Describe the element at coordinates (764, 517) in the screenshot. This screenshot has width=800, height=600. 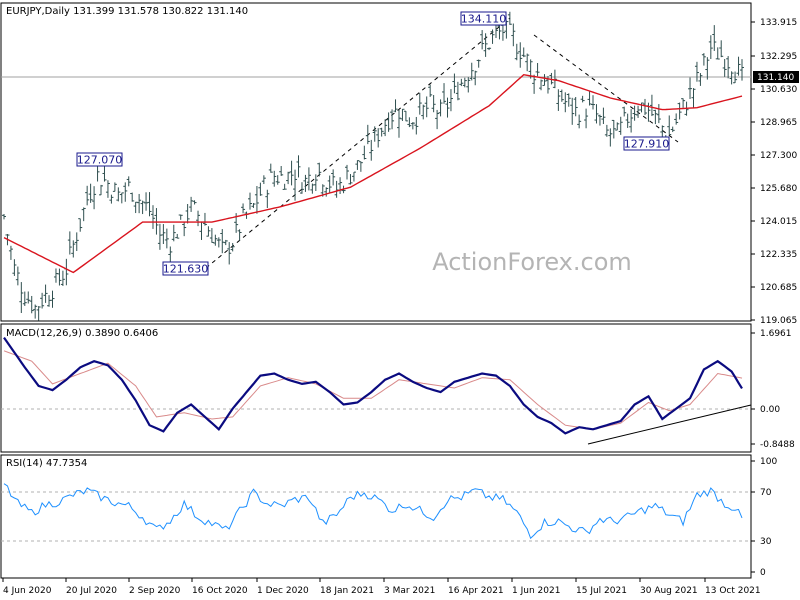
I see `rsi-y-axis: 100 70 30 0` at that location.